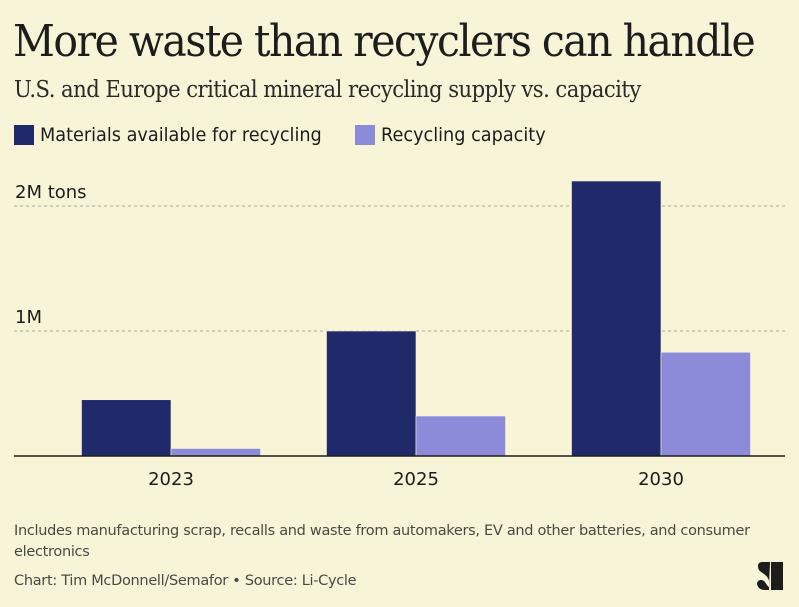 The height and width of the screenshot is (607, 799). Describe the element at coordinates (661, 479) in the screenshot. I see `x-tick-label: 2030` at that location.